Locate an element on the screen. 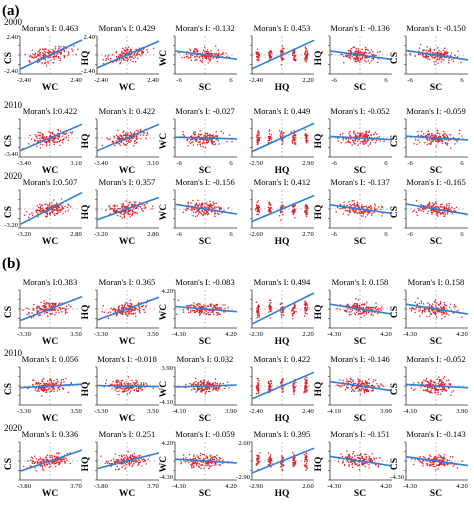 The image size is (474, 506). x-tick-label: 4.20 is located at coordinates (386, 334).